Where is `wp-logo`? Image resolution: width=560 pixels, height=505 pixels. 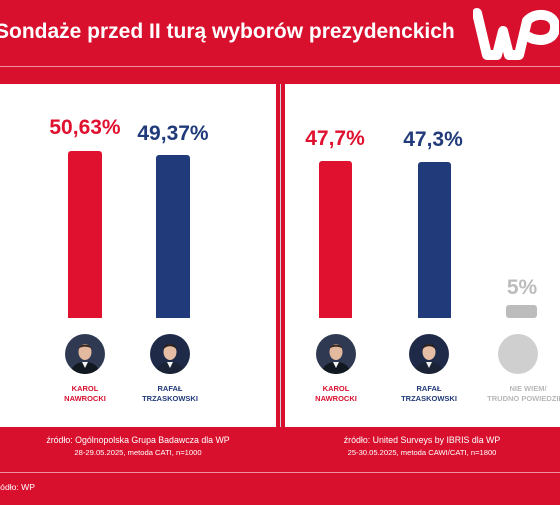
wp-logo is located at coordinates (516, 34).